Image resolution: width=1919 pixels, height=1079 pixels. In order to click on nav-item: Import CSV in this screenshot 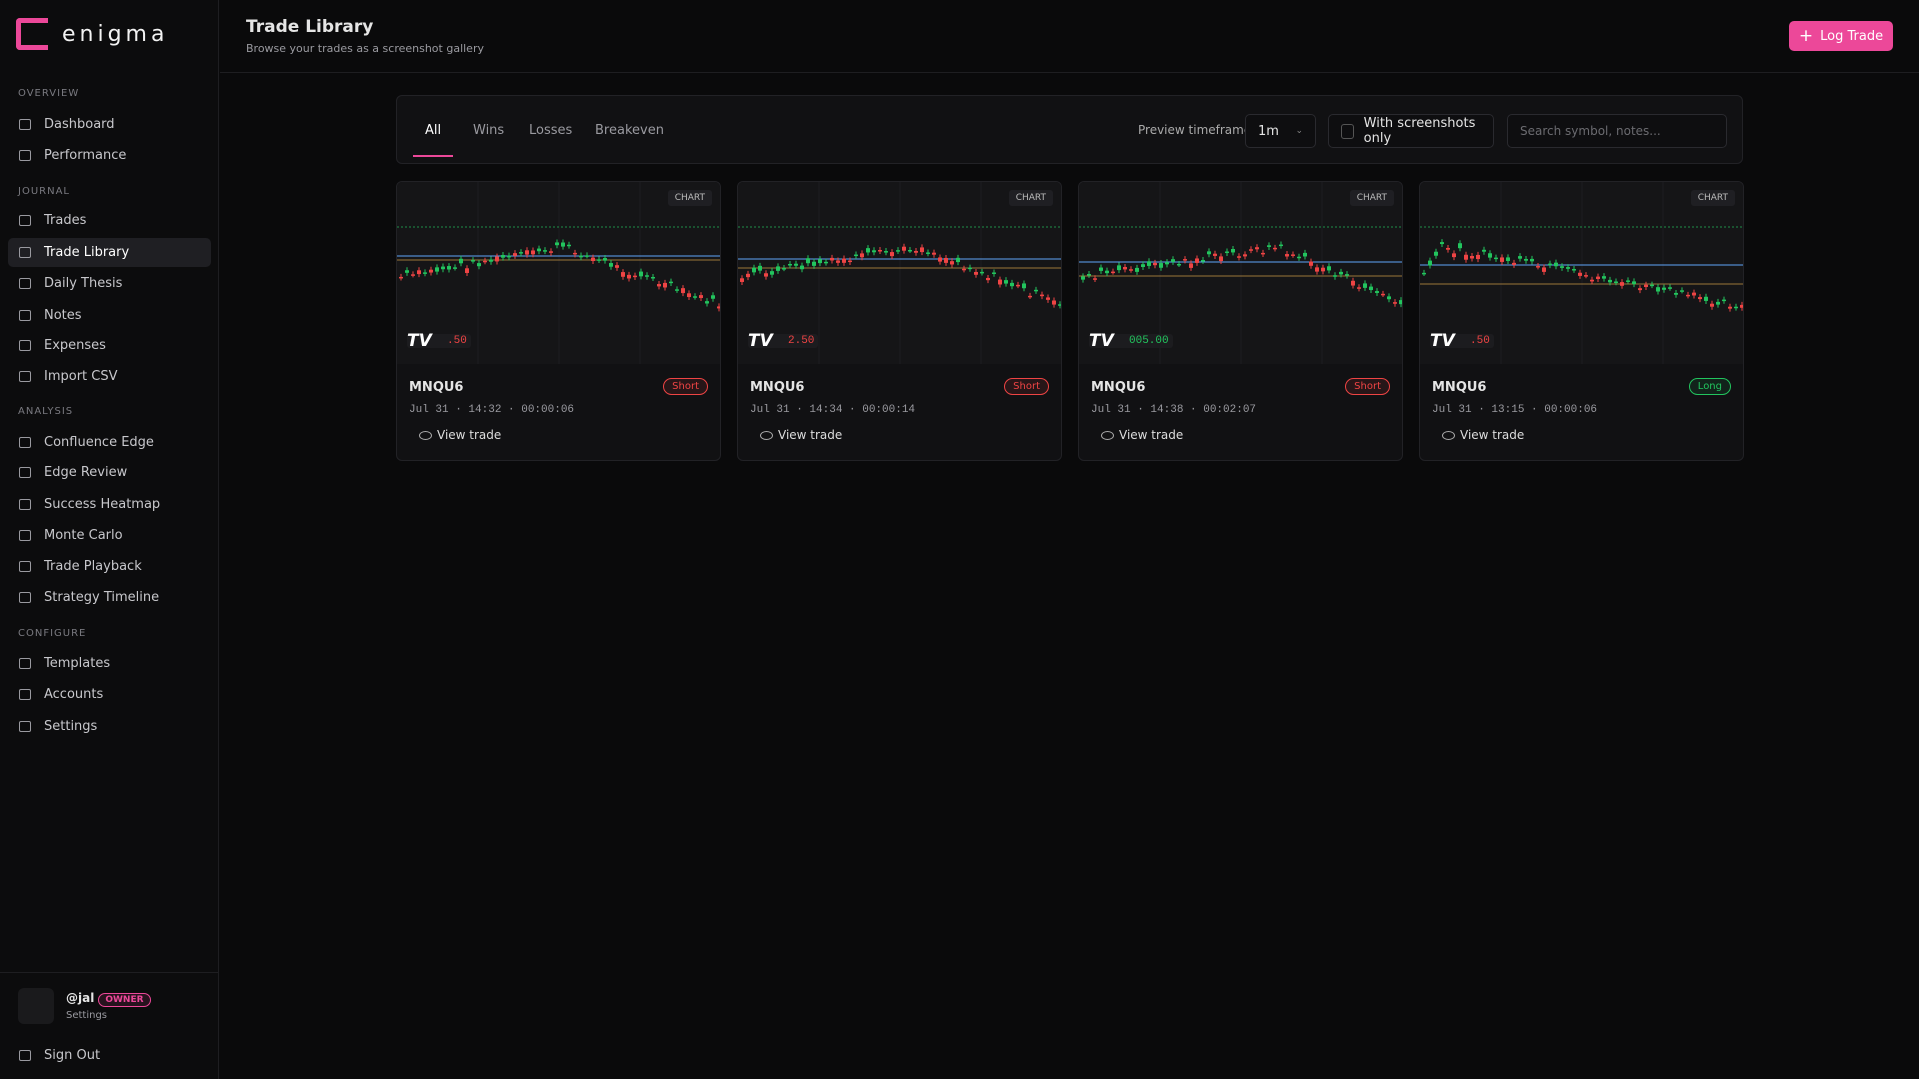, I will do `click(109, 376)`.